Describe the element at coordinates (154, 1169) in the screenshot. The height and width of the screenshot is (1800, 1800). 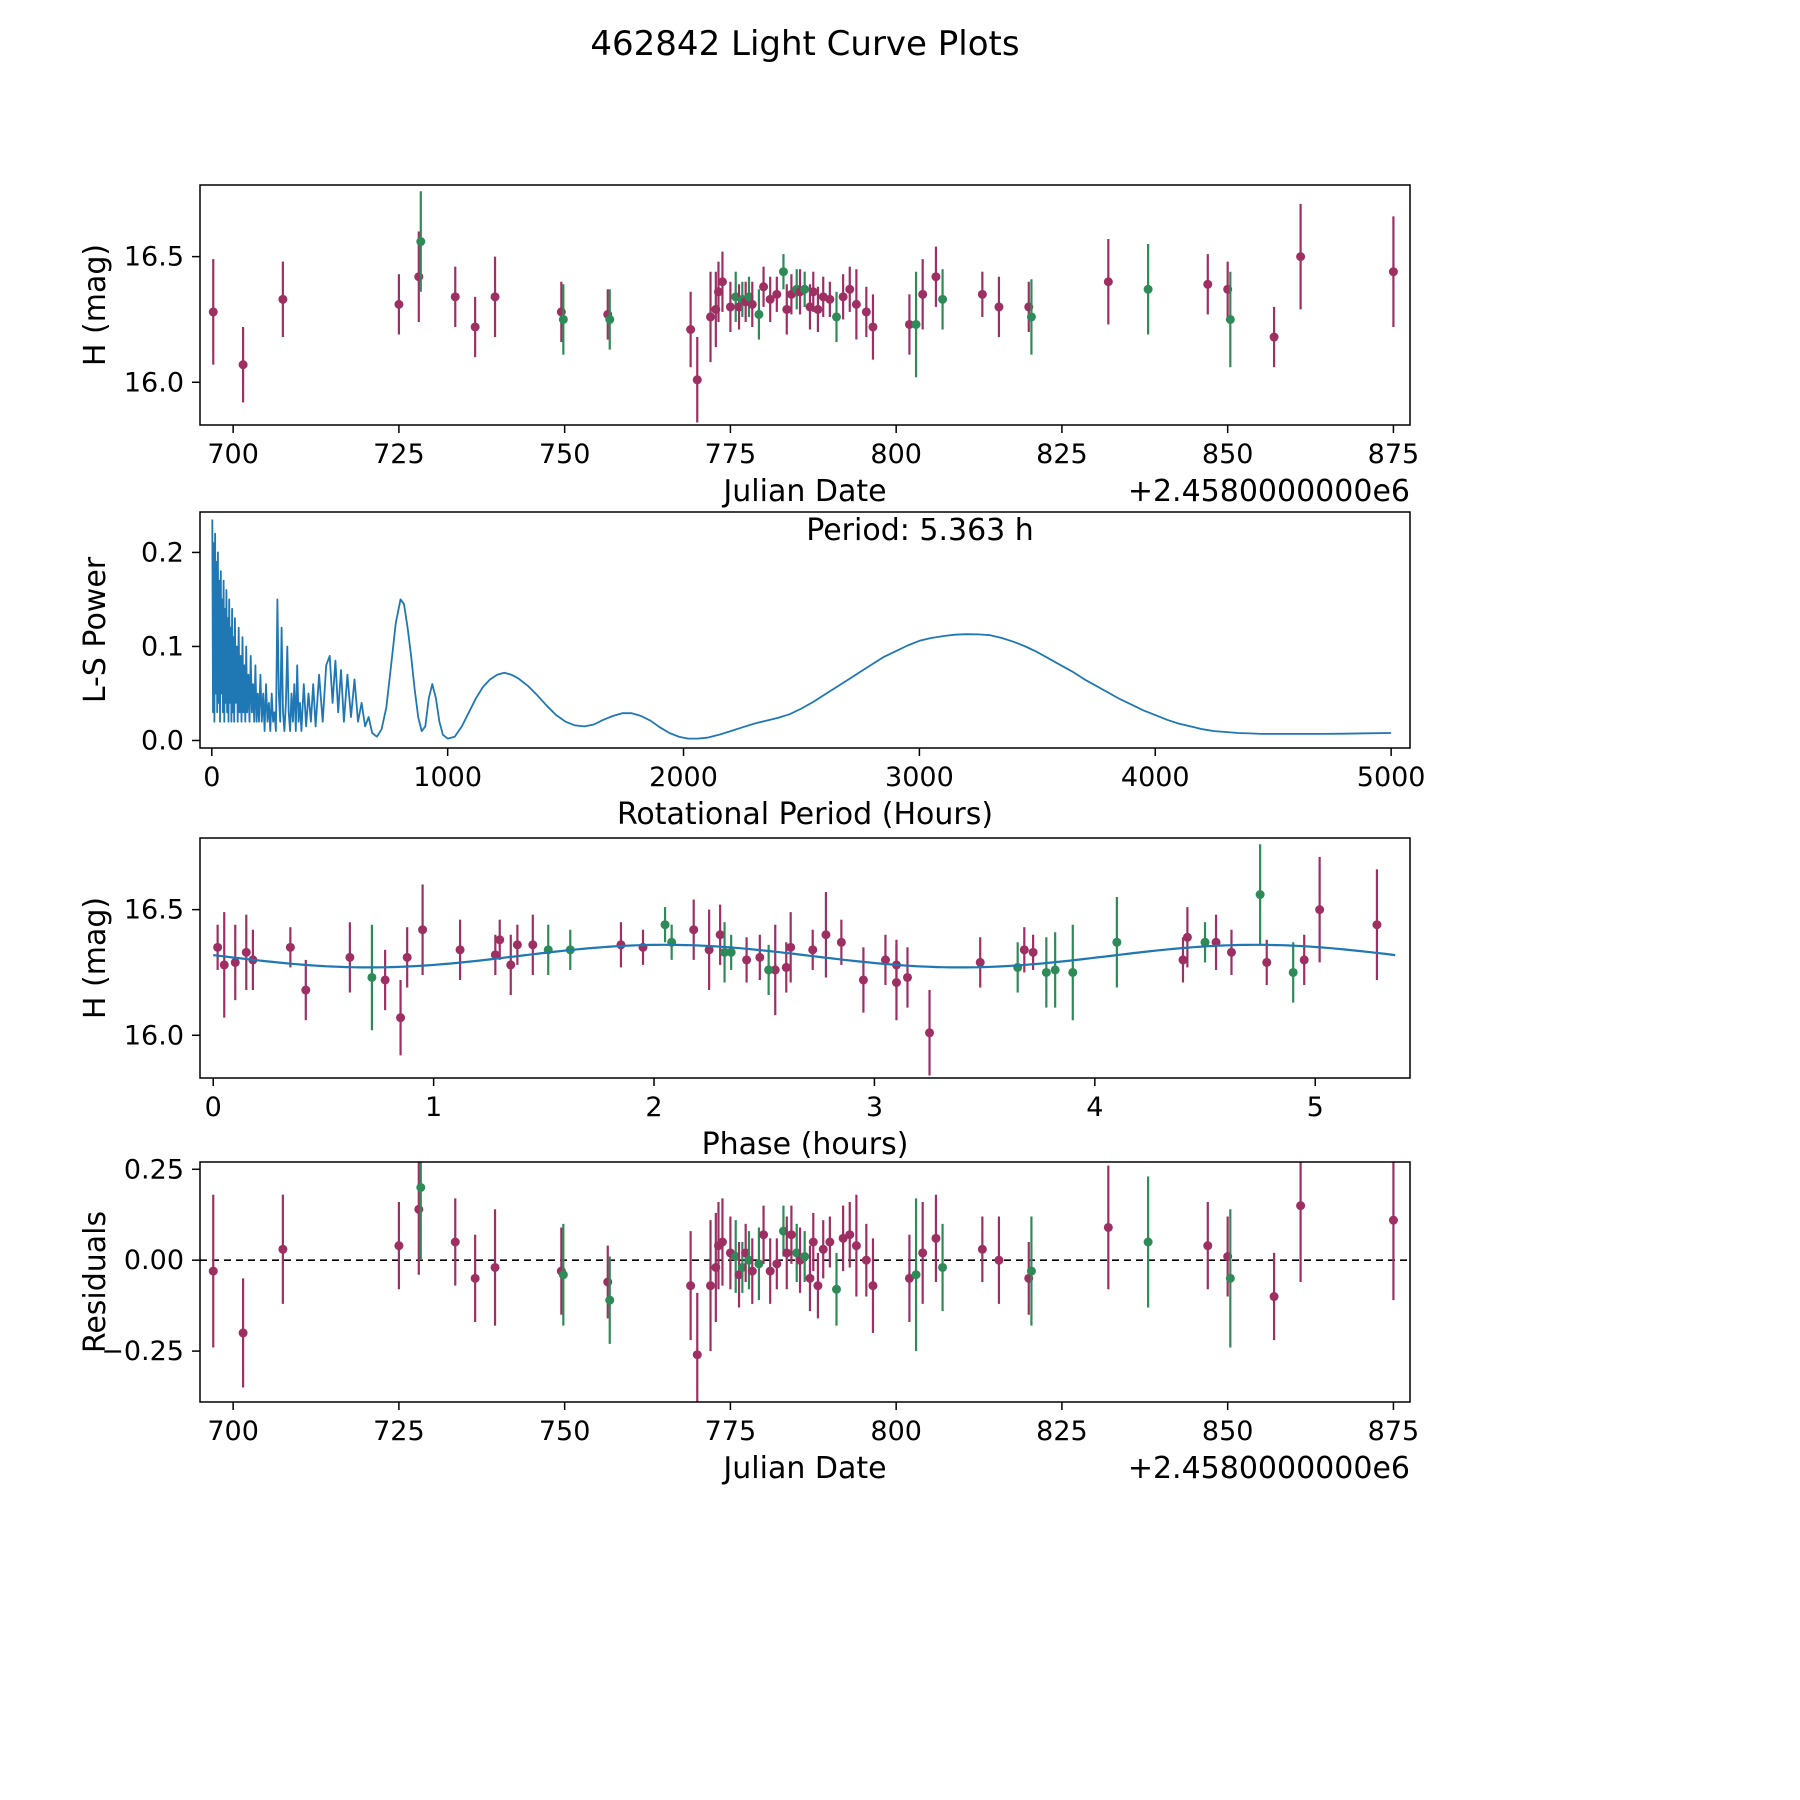
I see `y-tick-label: 0.25` at that location.